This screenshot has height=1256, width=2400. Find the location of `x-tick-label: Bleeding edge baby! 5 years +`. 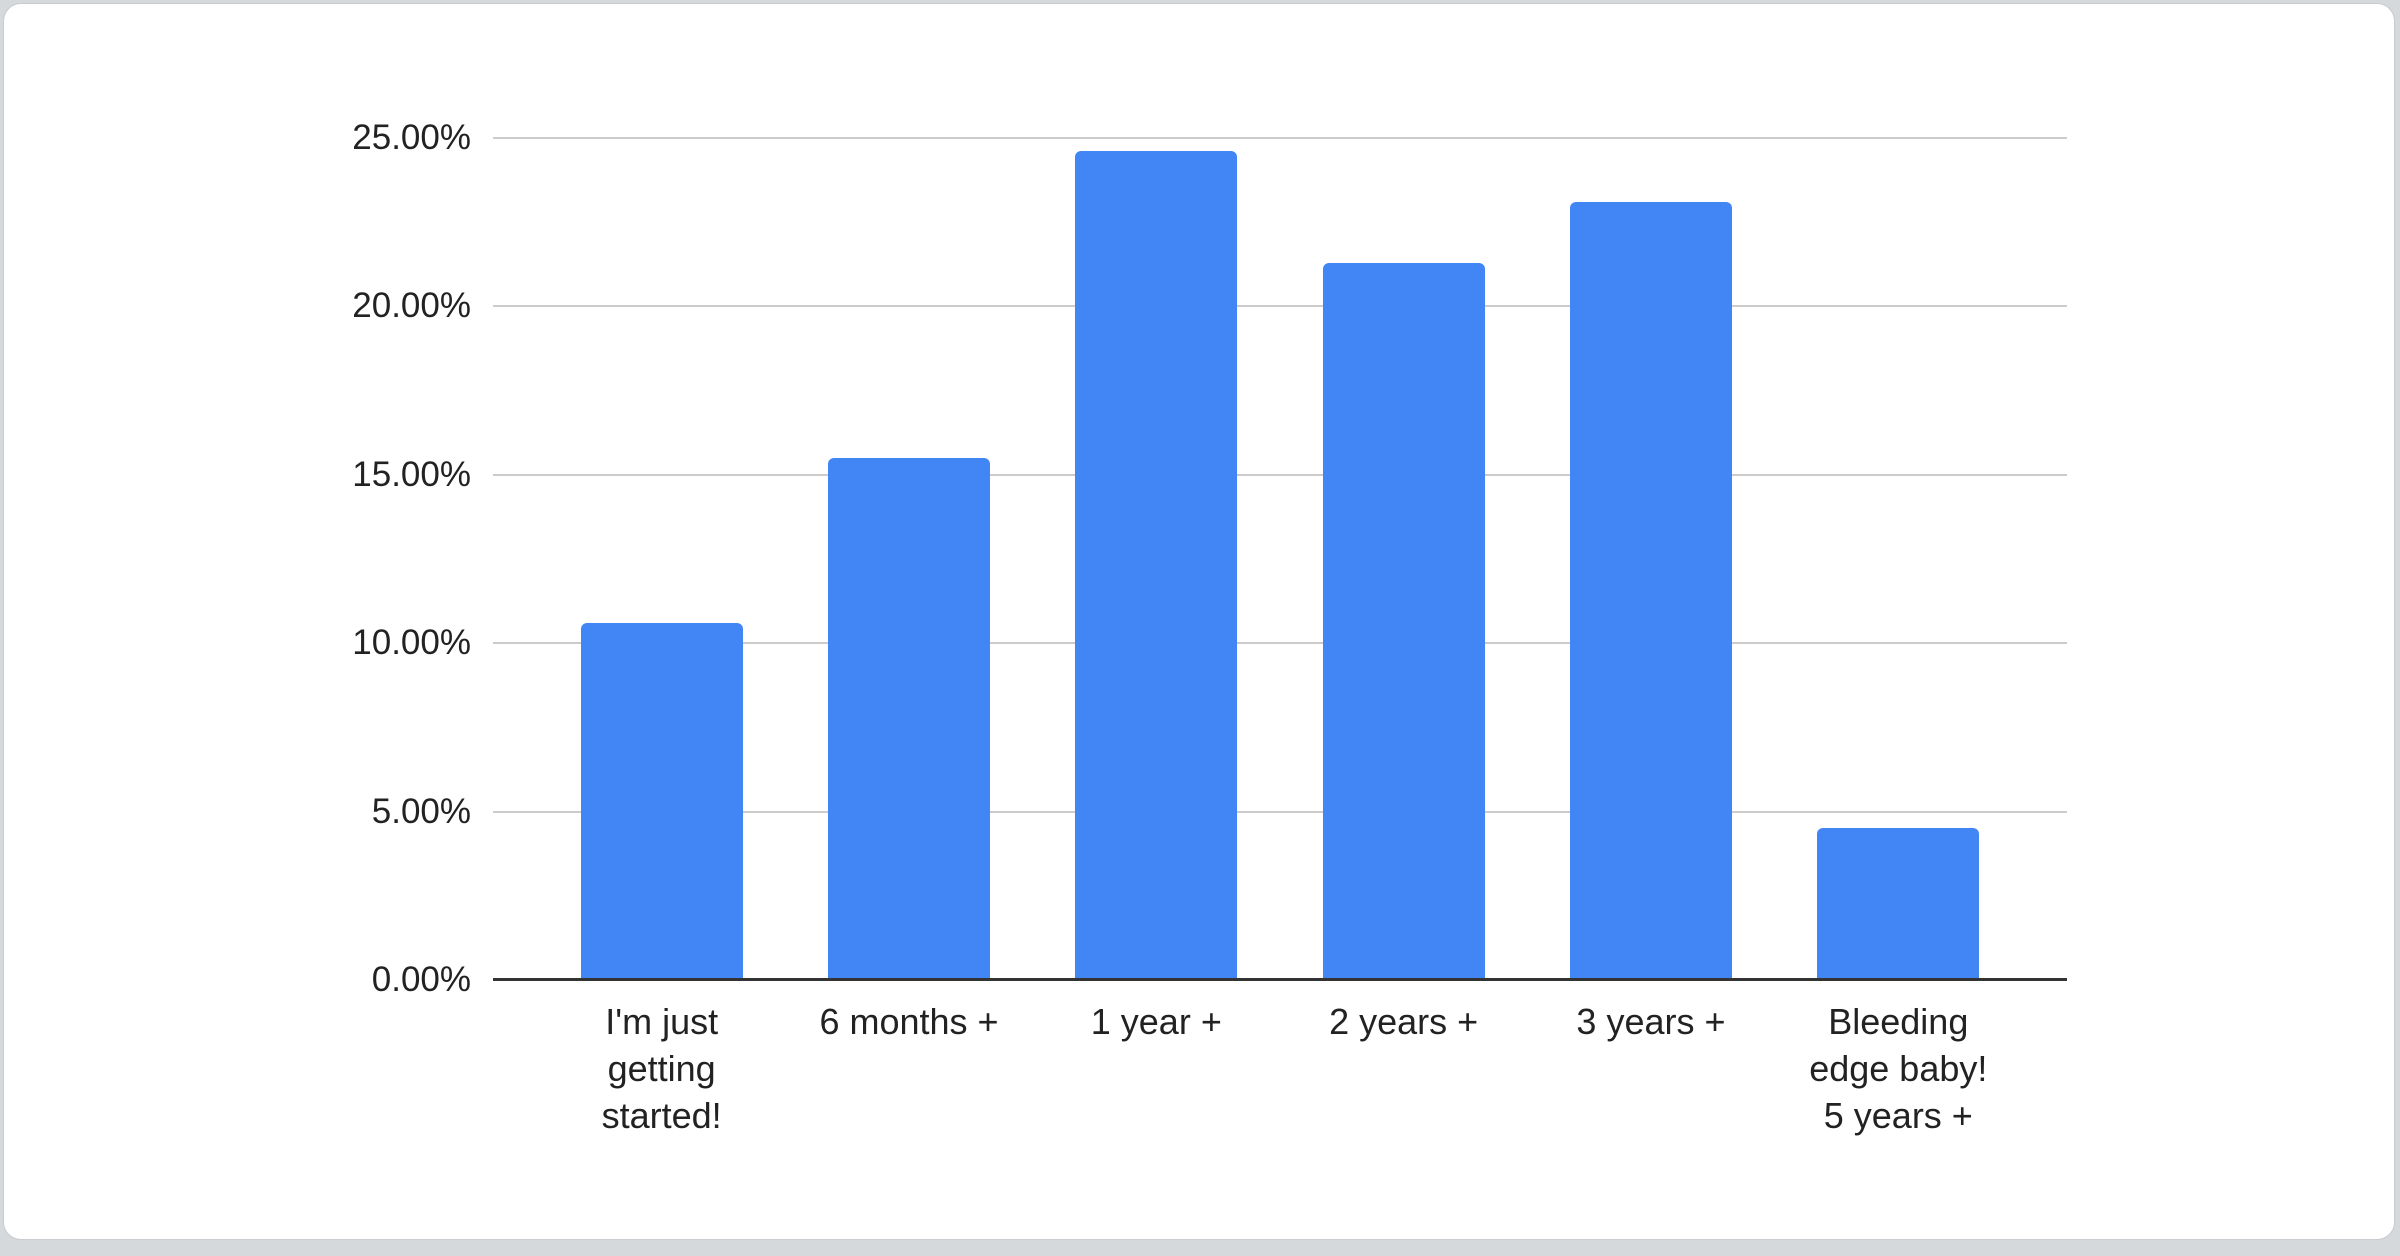

x-tick-label: Bleeding edge baby! 5 years + is located at coordinates (1898, 1068).